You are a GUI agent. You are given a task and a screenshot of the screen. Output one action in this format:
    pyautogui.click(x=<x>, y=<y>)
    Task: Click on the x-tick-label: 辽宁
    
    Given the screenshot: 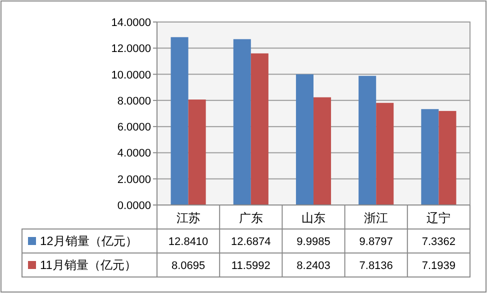 What is the action you would take?
    pyautogui.click(x=438, y=218)
    